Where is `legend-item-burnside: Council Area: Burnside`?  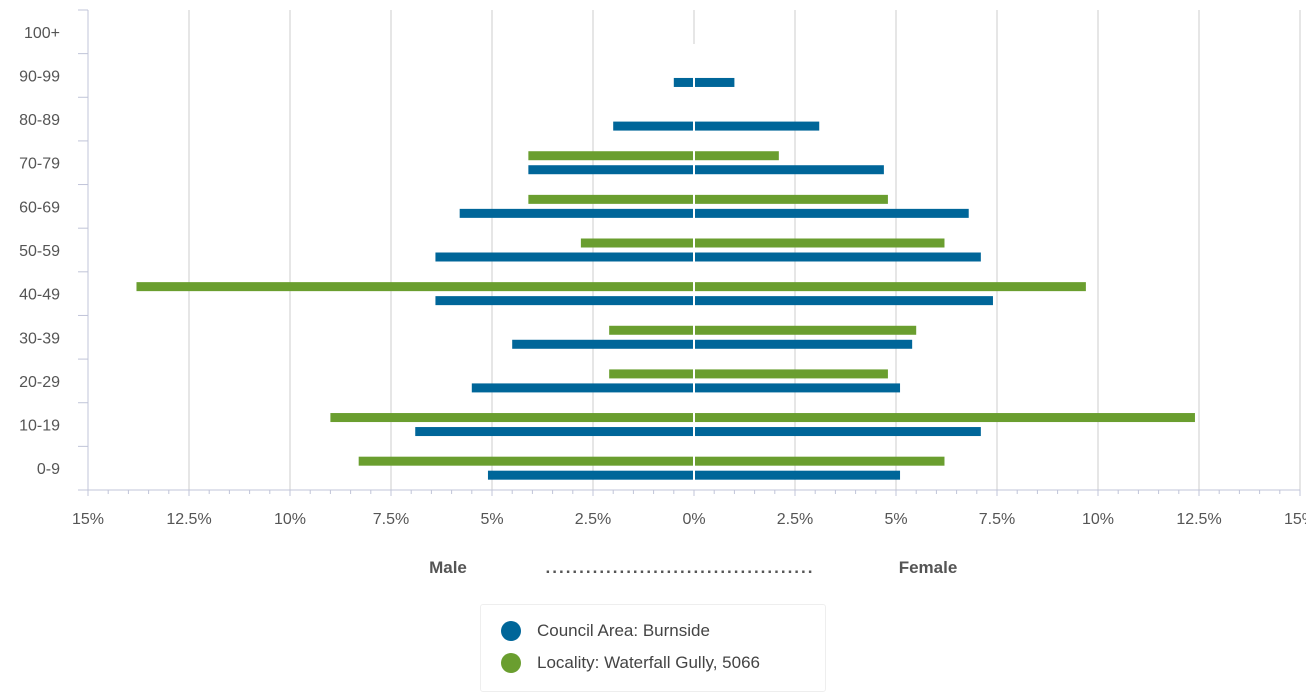 legend-item-burnside: Council Area: Burnside is located at coordinates (605, 631).